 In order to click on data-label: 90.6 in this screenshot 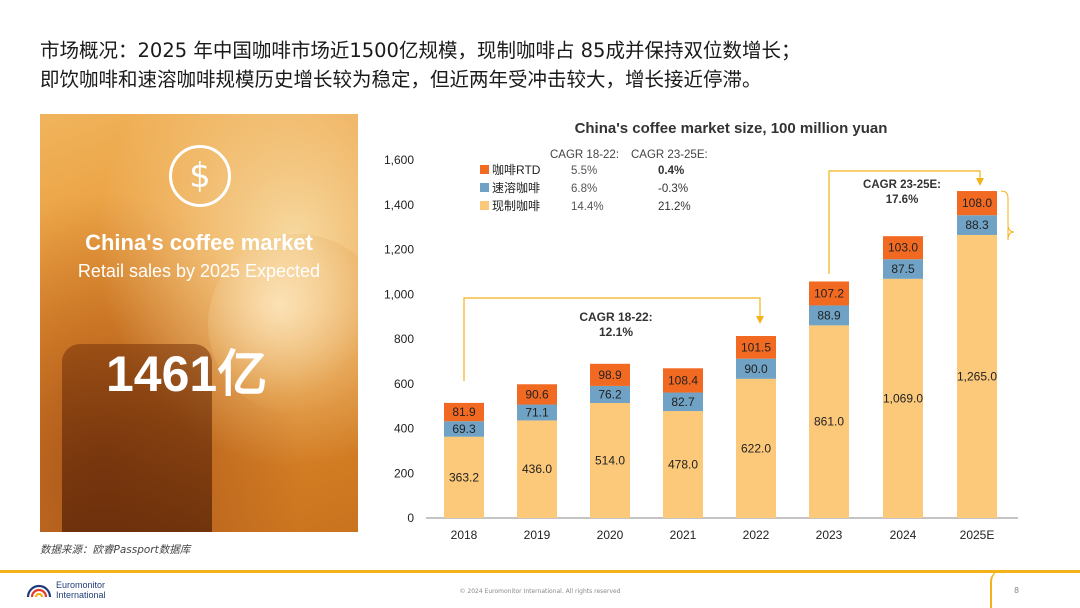, I will do `click(537, 394)`.